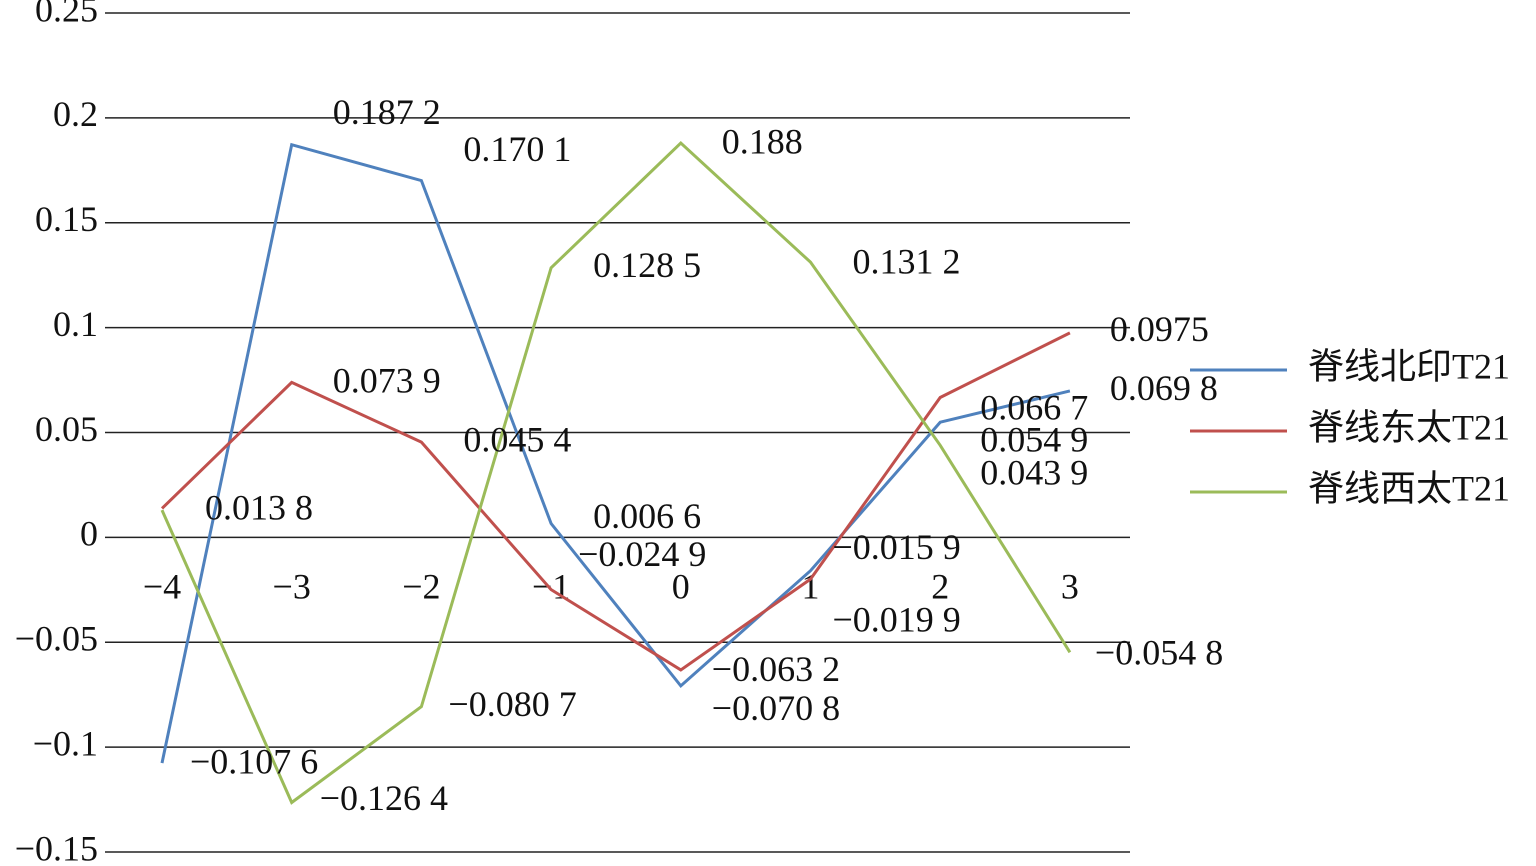  I want to click on data-label: −0.070 8, so click(776, 708).